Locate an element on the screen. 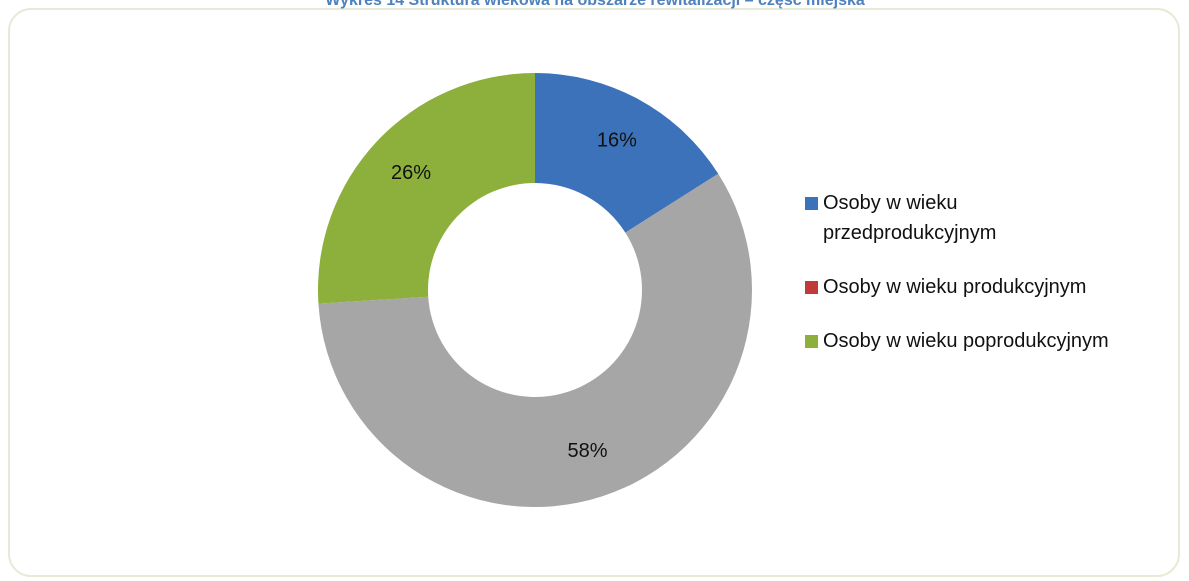  legend-item: Osoby w wieku produkcyjnym is located at coordinates (991, 287).